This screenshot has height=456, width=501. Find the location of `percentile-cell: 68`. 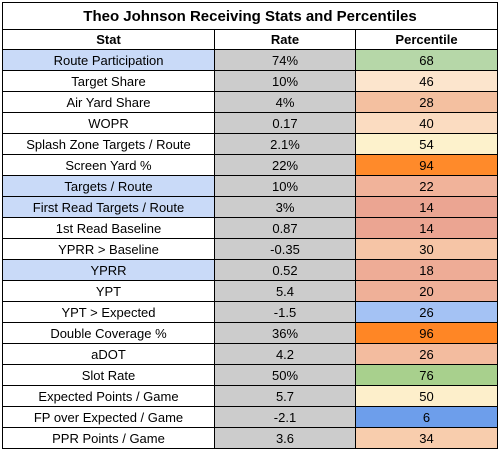

percentile-cell: 68 is located at coordinates (426, 60).